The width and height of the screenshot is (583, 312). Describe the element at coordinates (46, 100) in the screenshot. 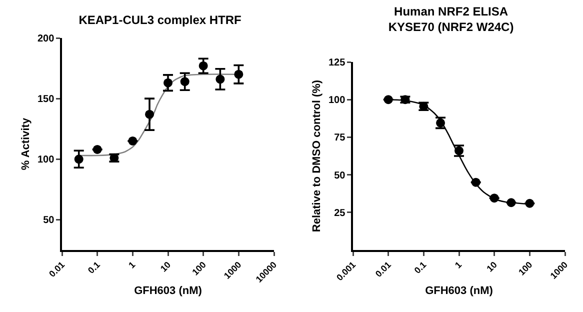

I see `y-tick-label: 150` at that location.